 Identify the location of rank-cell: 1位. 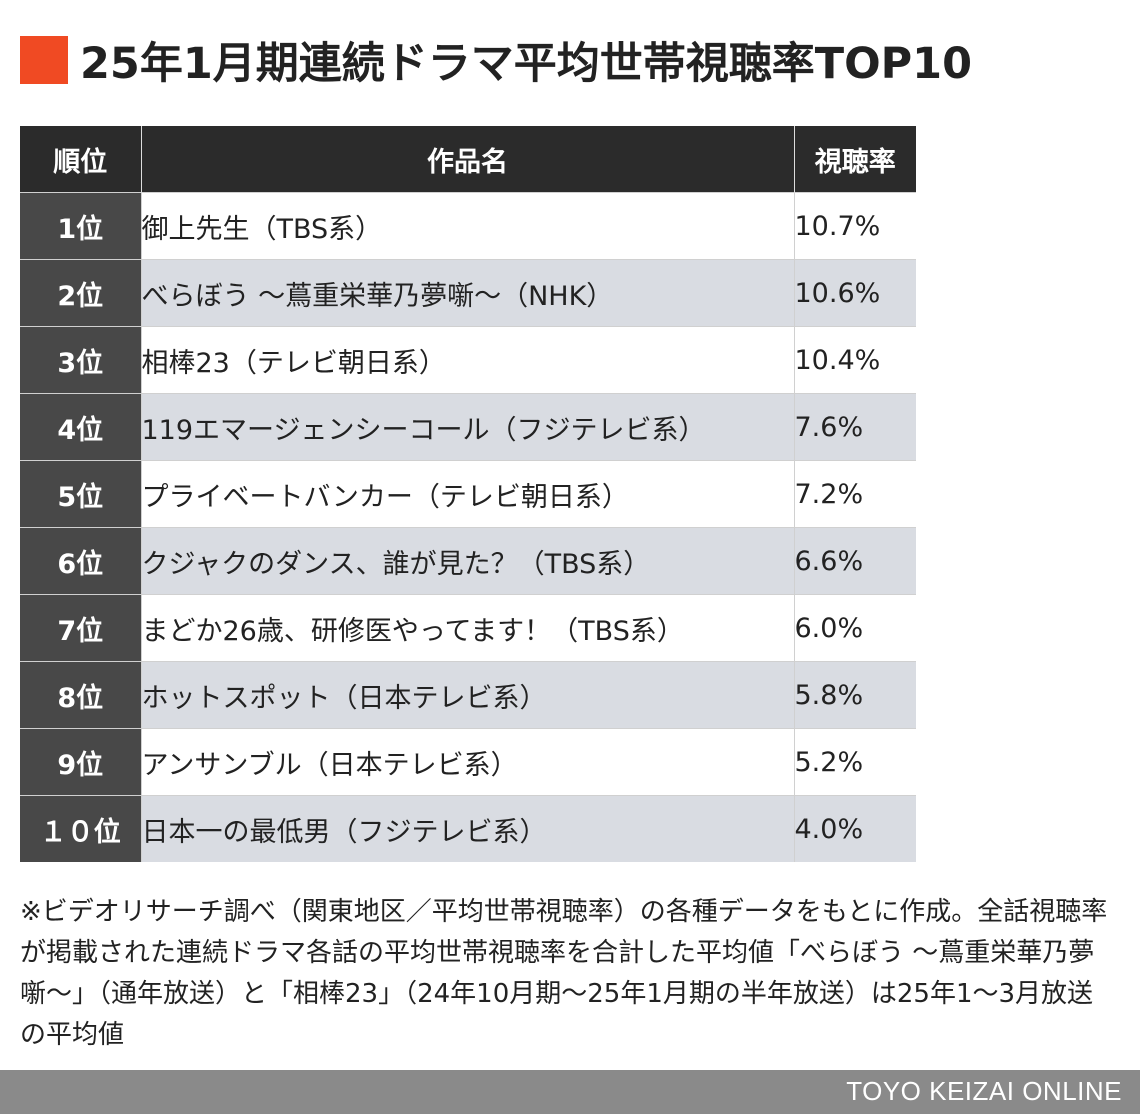
(80, 226).